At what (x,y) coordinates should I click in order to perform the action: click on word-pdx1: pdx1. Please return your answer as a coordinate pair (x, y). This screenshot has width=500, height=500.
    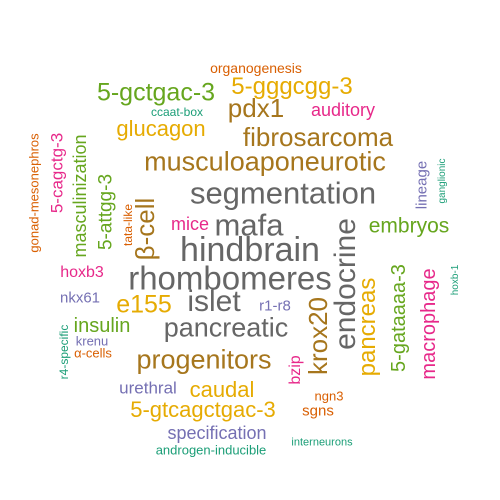
    Looking at the image, I should click on (256, 108).